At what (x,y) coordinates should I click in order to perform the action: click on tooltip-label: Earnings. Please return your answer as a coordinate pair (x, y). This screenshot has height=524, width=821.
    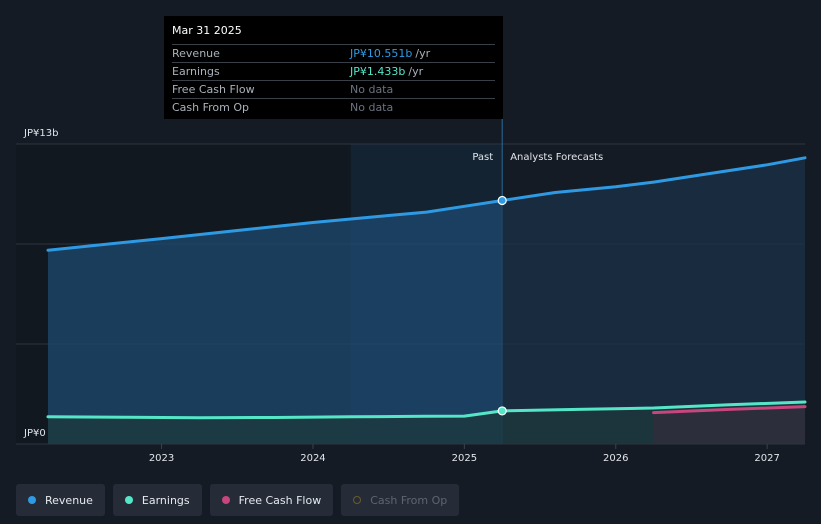
    Looking at the image, I should click on (196, 71).